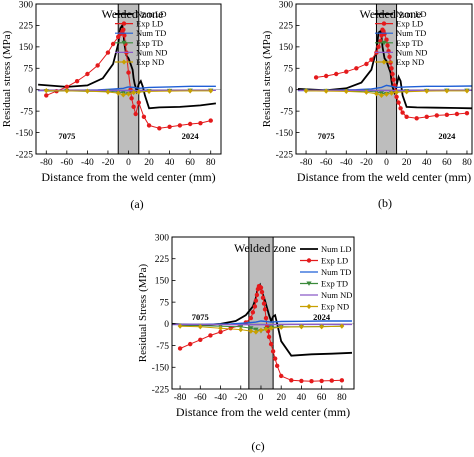 The height and width of the screenshot is (457, 474). I want to click on panel-caption: (b), so click(385, 203).